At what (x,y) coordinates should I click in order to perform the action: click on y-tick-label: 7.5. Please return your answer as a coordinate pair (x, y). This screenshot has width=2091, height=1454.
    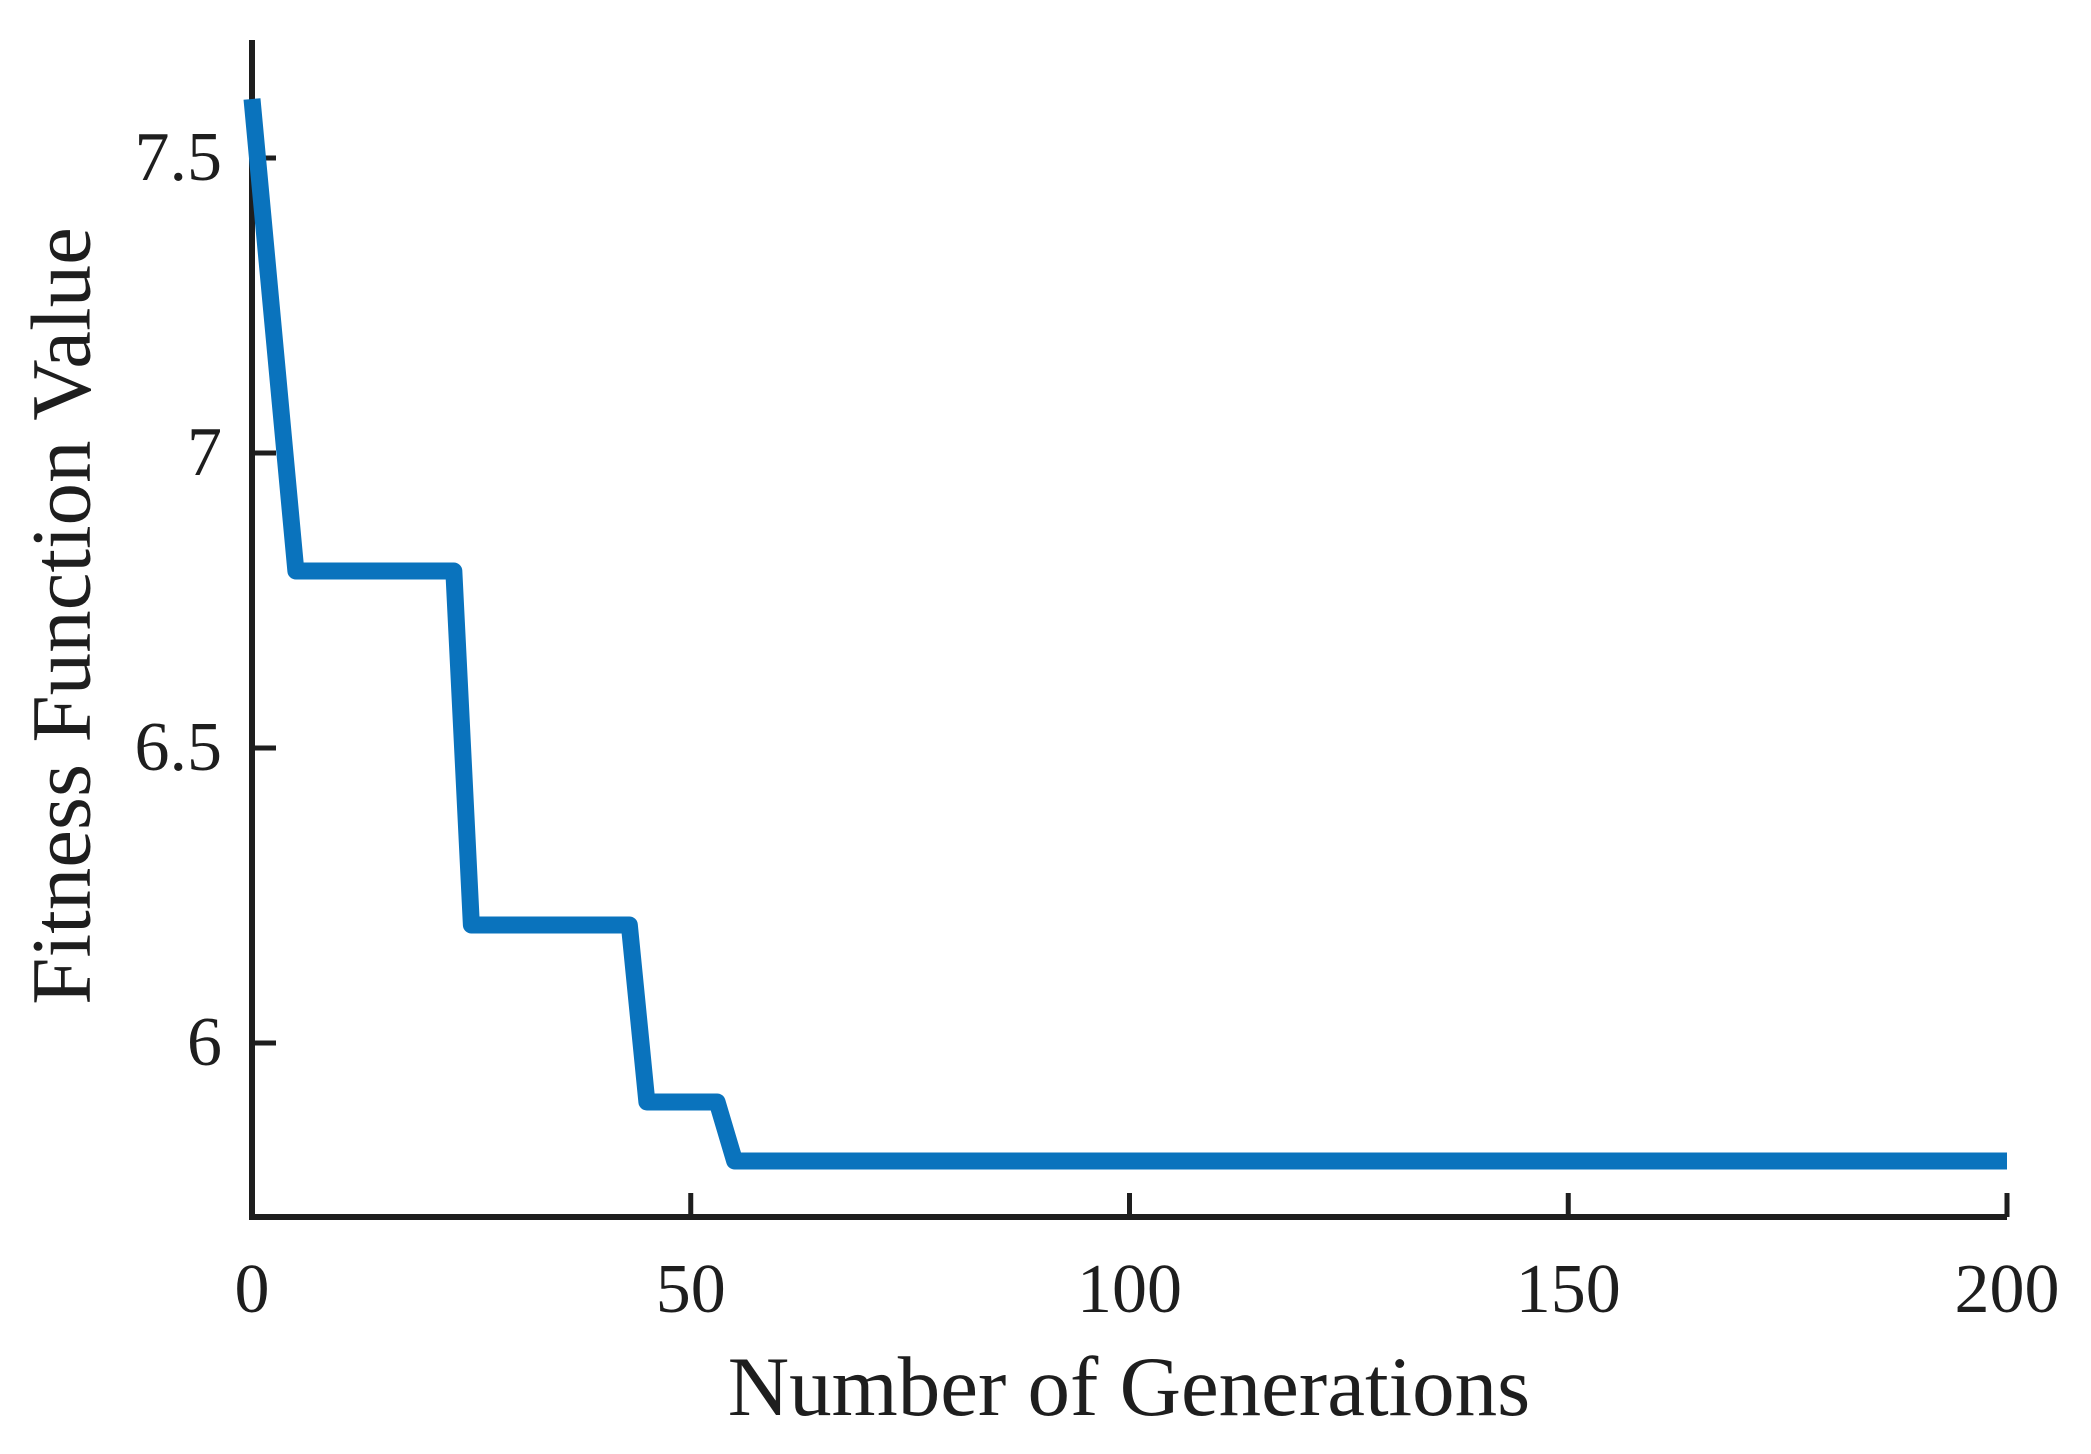
    Looking at the image, I should click on (178, 157).